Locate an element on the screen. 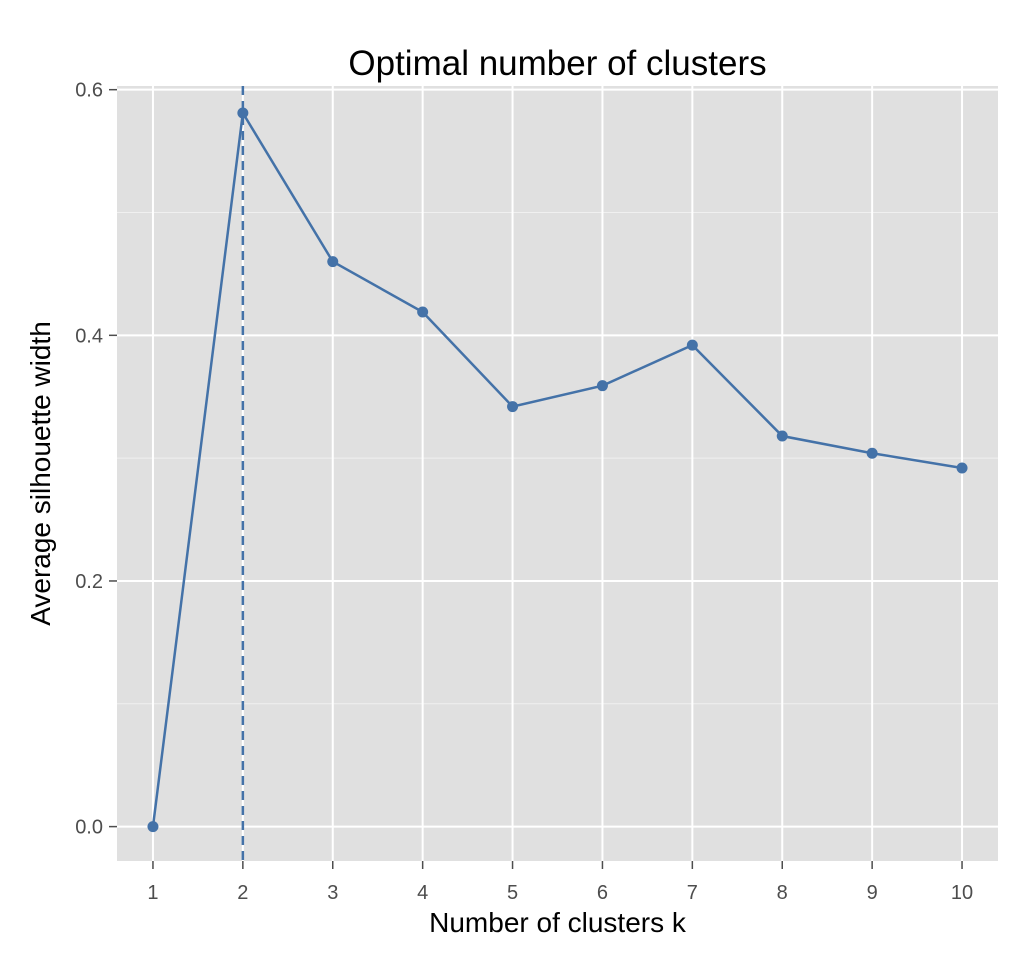 This screenshot has height=960, width=1036. y-tick-label: 0.0 is located at coordinates (89, 828).